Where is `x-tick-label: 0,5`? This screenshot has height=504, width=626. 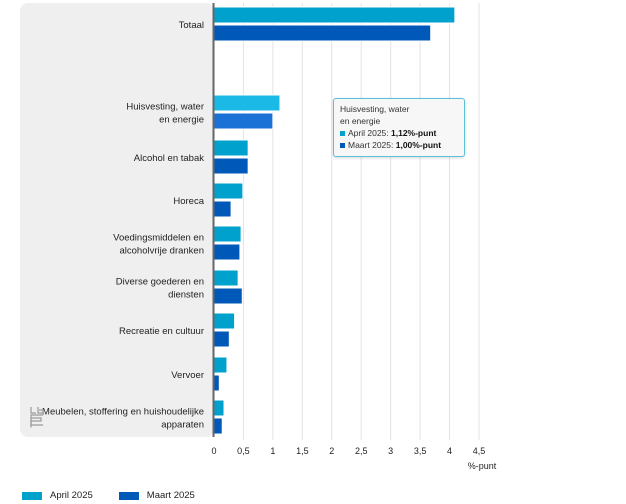 x-tick-label: 0,5 is located at coordinates (243, 451).